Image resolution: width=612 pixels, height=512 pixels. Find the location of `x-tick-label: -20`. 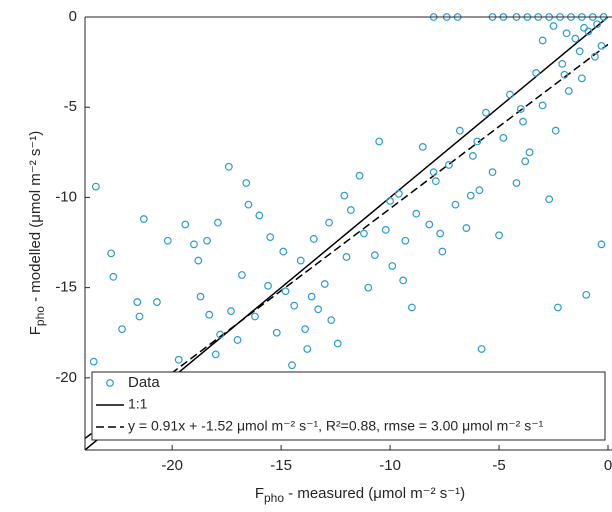

x-tick-label: -20 is located at coordinates (172, 465).